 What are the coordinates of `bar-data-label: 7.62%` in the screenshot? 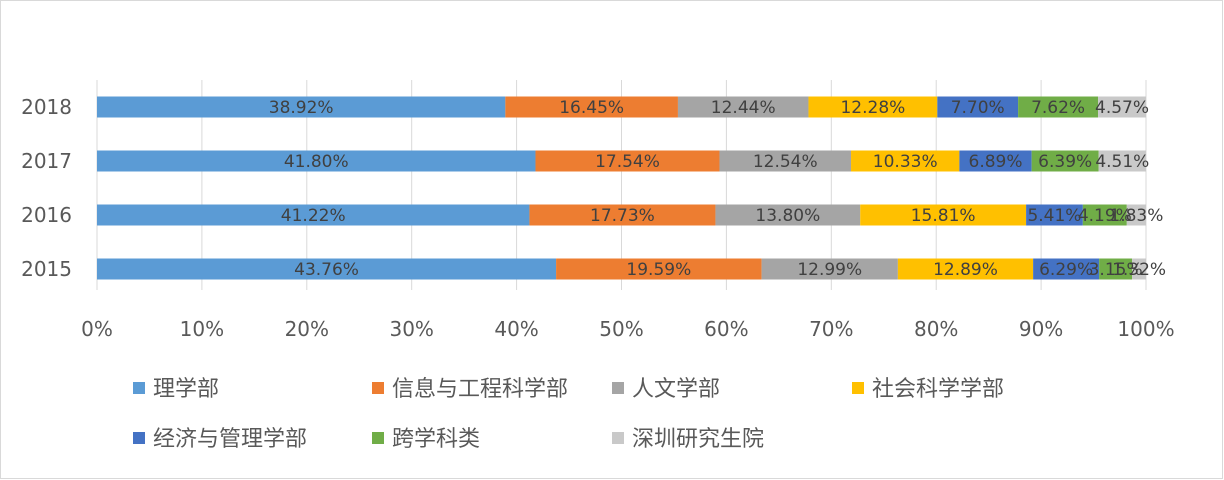 It's located at (1058, 108).